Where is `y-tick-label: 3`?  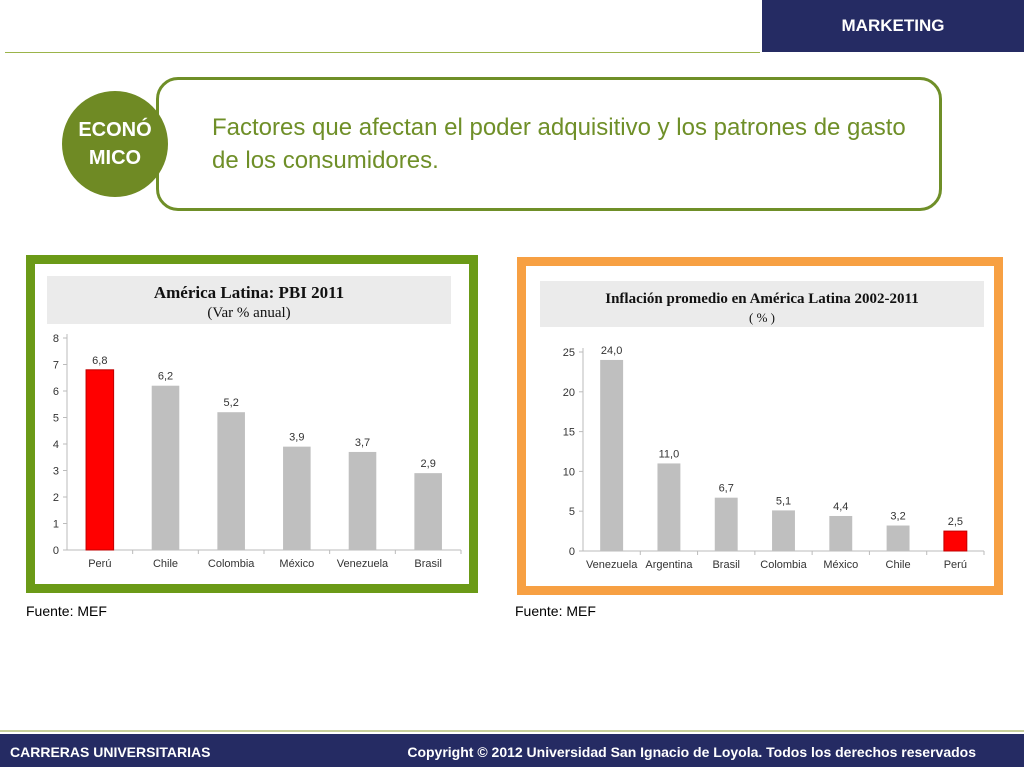 y-tick-label: 3 is located at coordinates (56, 472).